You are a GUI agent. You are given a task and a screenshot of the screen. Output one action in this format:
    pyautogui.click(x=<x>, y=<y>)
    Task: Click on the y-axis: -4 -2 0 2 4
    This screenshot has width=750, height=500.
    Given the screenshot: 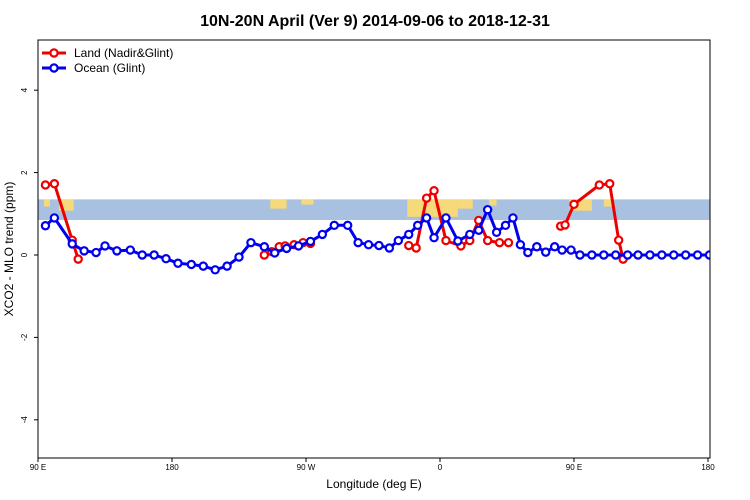 What is the action you would take?
    pyautogui.click(x=29, y=255)
    